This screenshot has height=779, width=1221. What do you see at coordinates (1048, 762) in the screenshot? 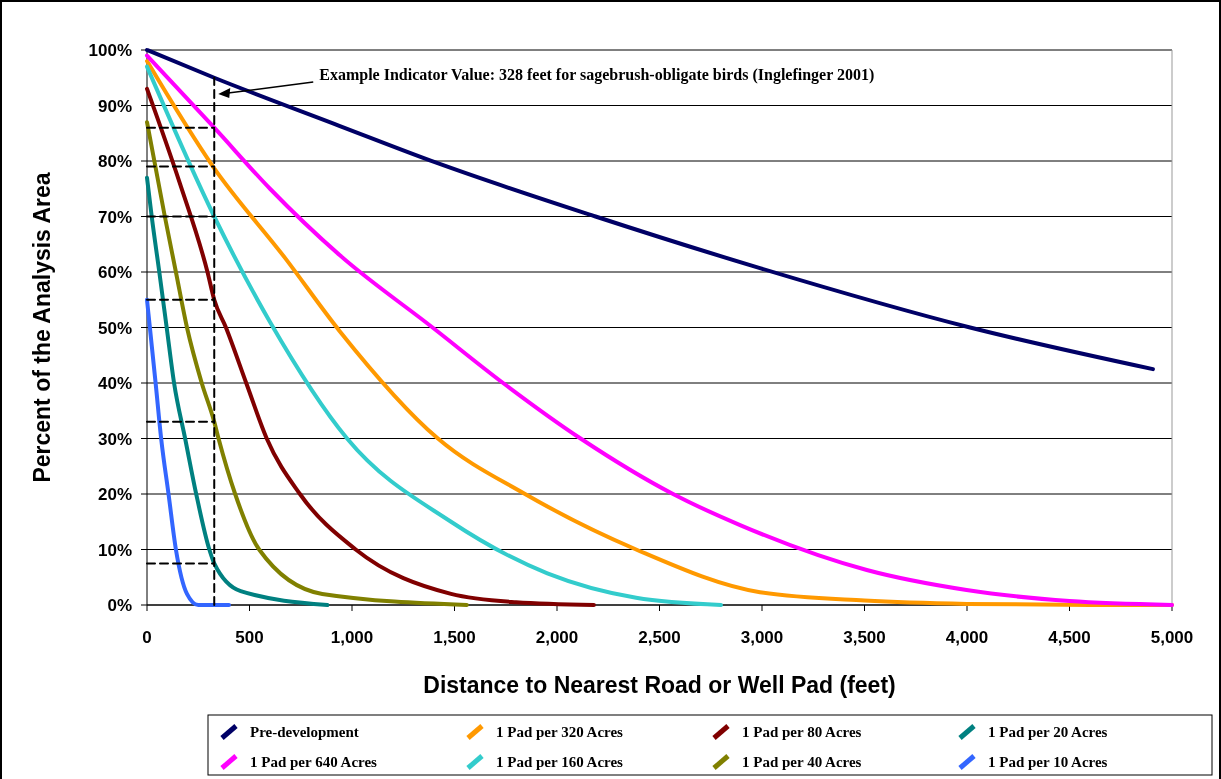
I see `legend-label: 1 Pad per 10 Acres` at bounding box center [1048, 762].